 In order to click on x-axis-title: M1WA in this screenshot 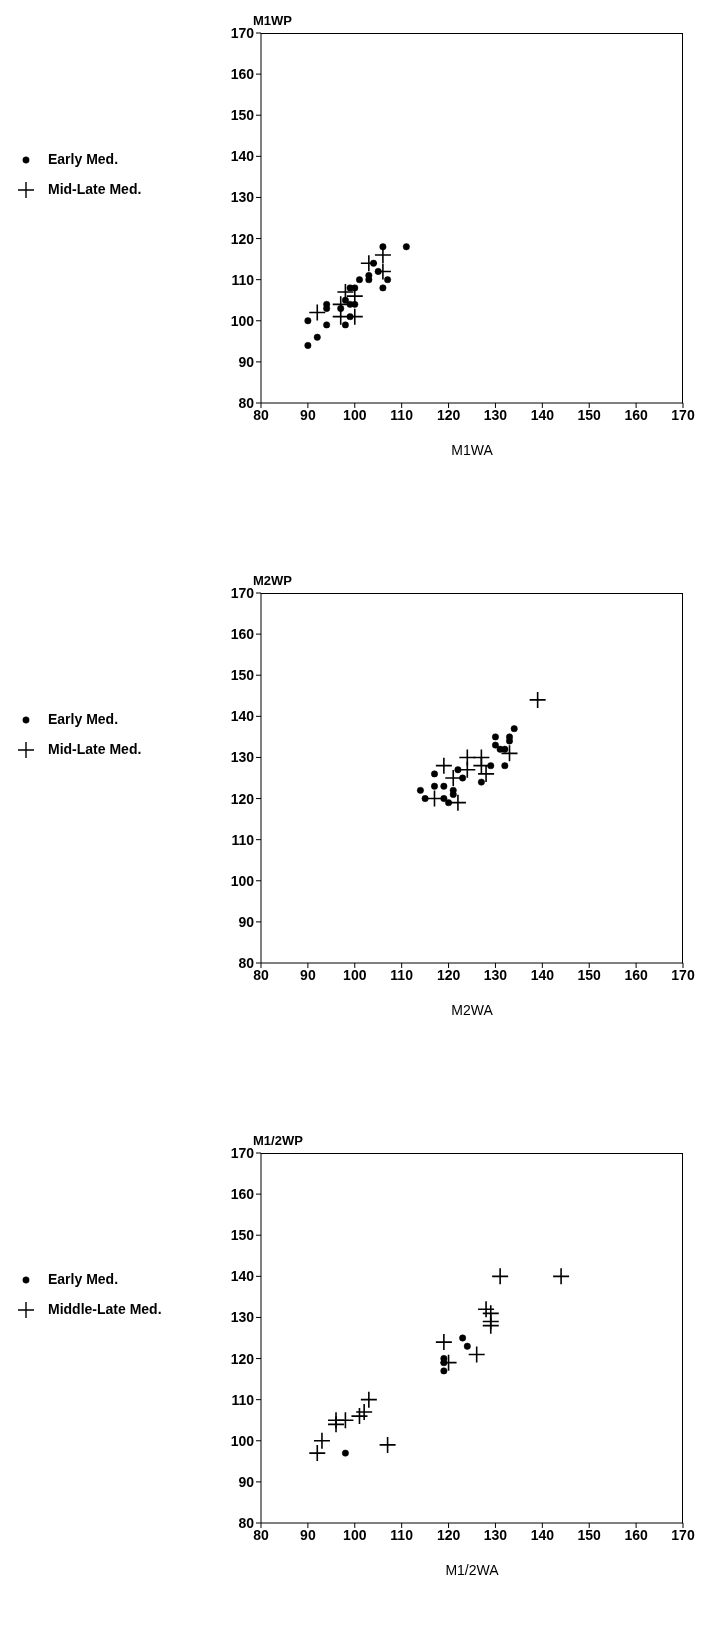, I will do `click(472, 449)`.